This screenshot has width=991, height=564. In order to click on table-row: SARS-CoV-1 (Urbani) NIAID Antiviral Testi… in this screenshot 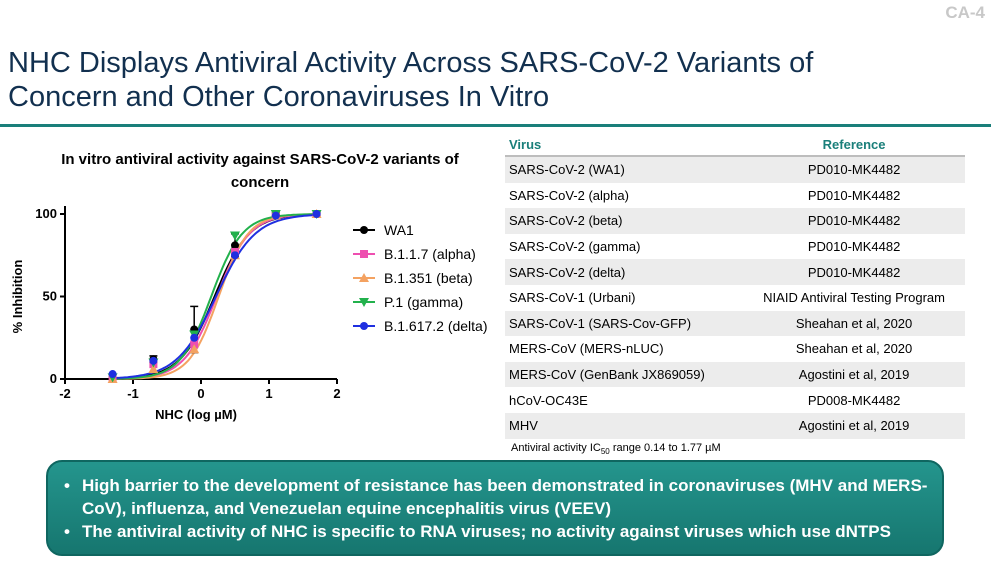, I will do `click(735, 297)`.